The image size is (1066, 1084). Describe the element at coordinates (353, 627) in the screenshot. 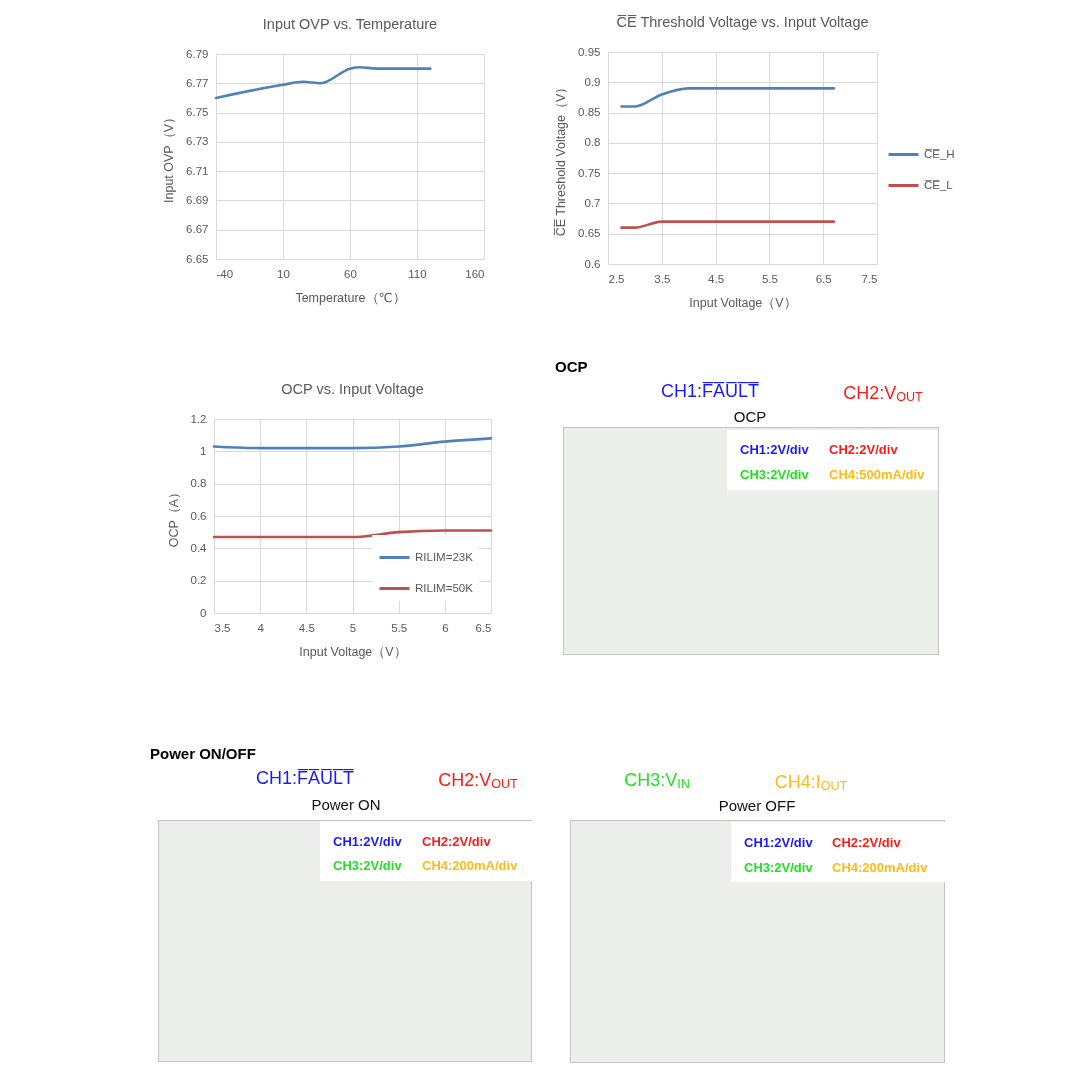

I see `x-tick-label: 5` at that location.